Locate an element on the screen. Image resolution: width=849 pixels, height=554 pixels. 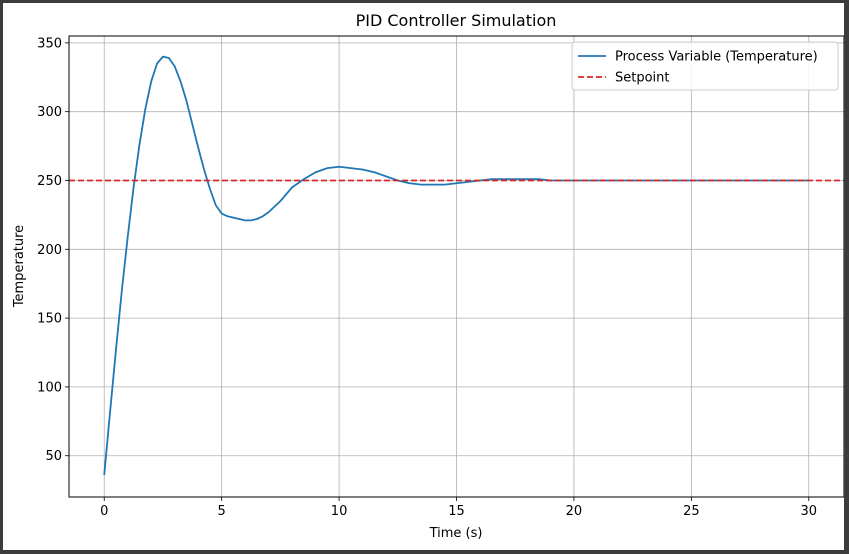
y-tick-label: 100 is located at coordinates (49, 387).